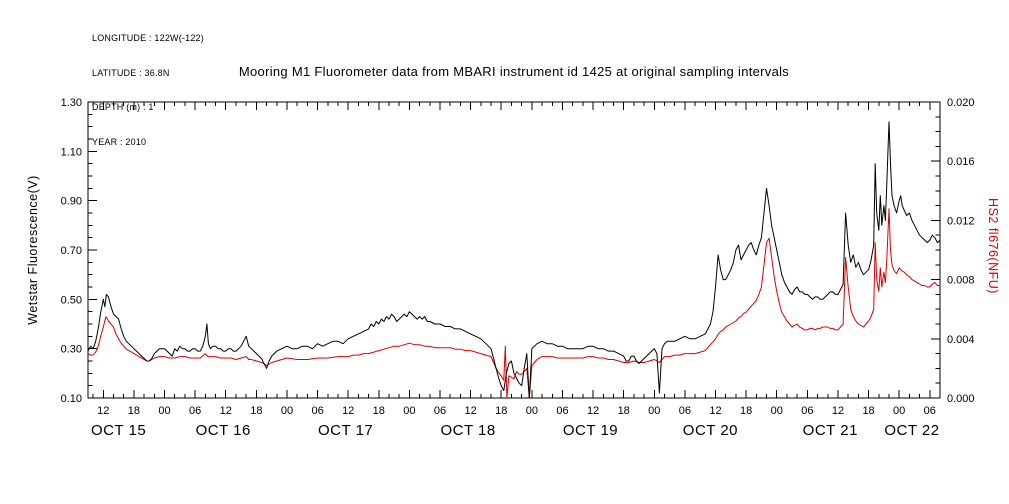 Image resolution: width=1009 pixels, height=504 pixels. I want to click on y-right-tick-label: 0.020, so click(961, 103).